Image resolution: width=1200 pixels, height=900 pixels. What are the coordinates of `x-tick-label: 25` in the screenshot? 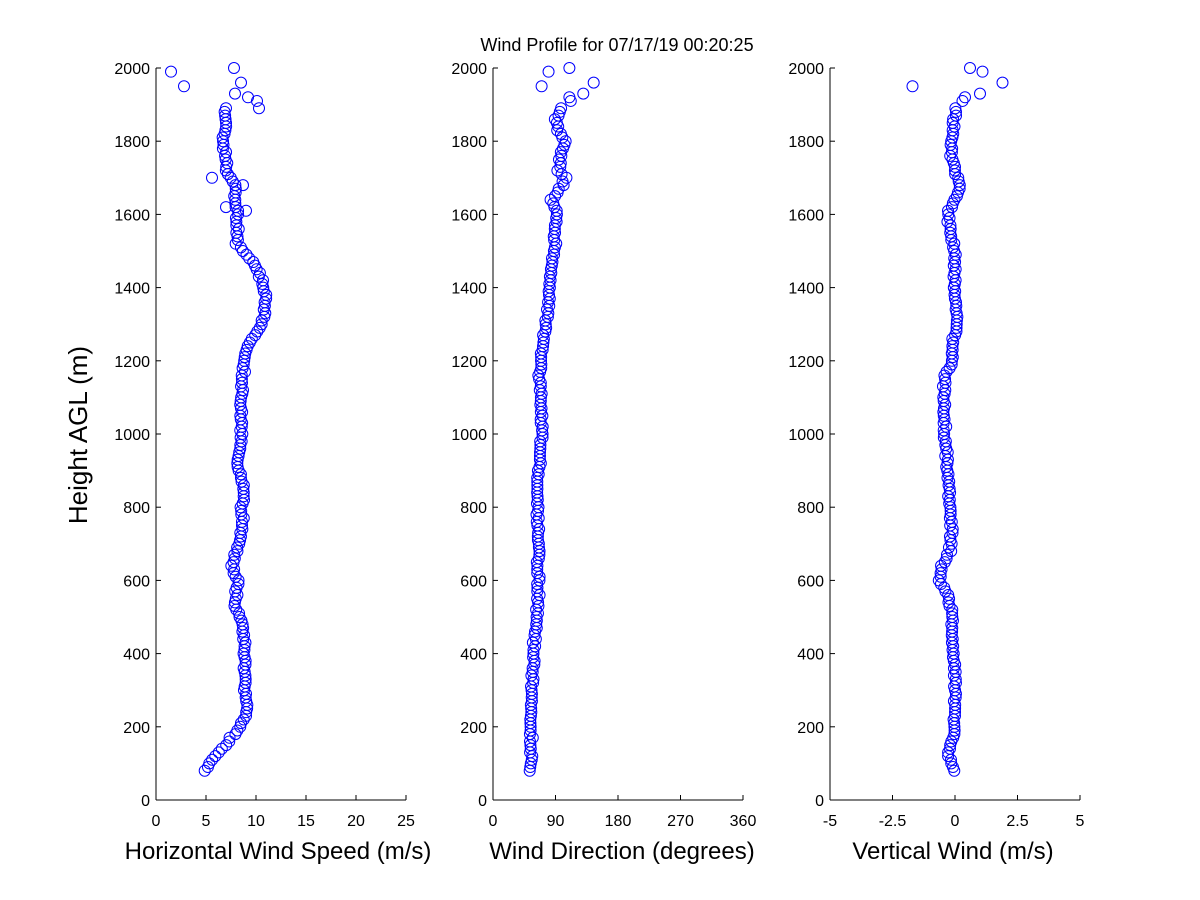 It's located at (406, 821).